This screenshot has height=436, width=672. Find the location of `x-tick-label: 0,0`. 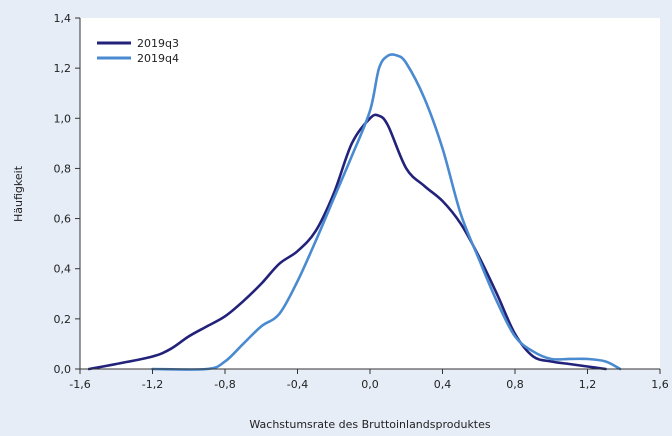

x-tick-label: 0,0 is located at coordinates (370, 384).